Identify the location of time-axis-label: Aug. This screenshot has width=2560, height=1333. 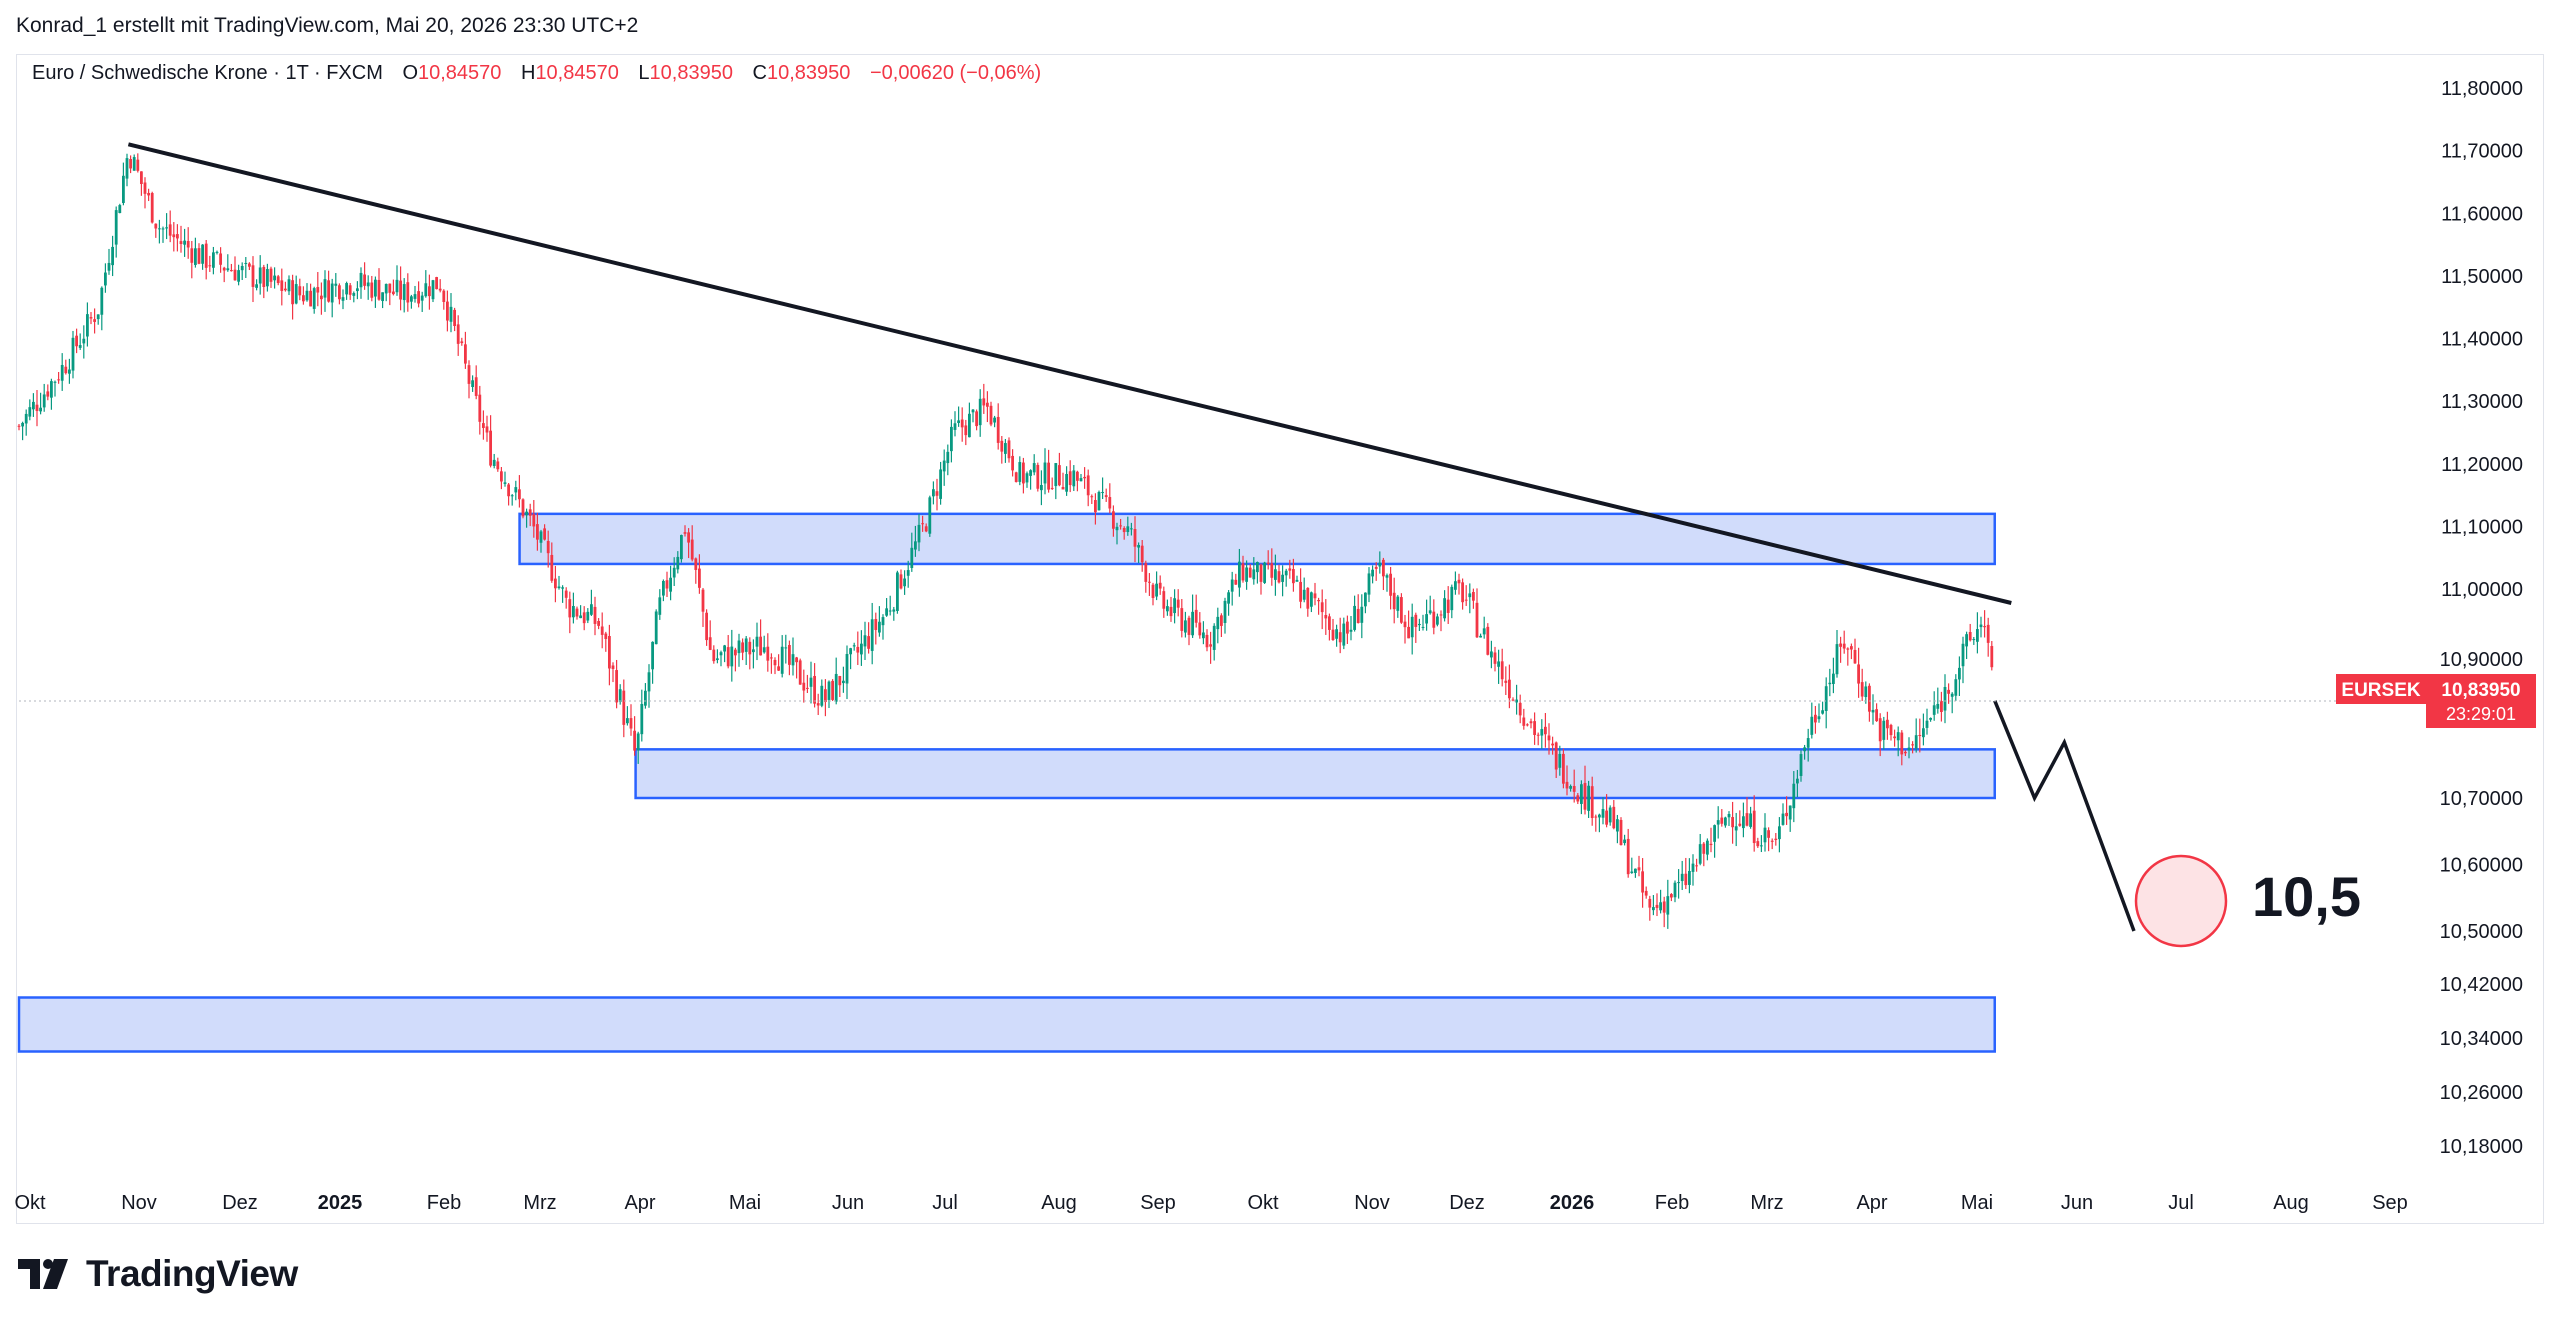
(1059, 1203).